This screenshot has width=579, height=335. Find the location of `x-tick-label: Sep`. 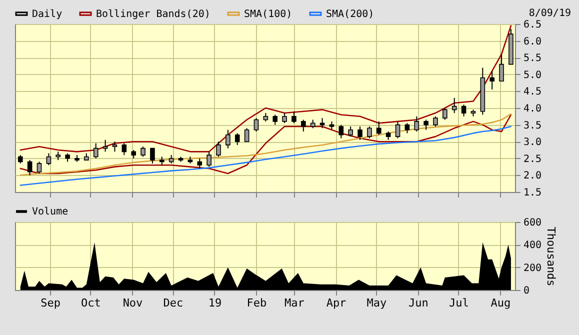

x-tick-label: Sep is located at coordinates (50, 303).